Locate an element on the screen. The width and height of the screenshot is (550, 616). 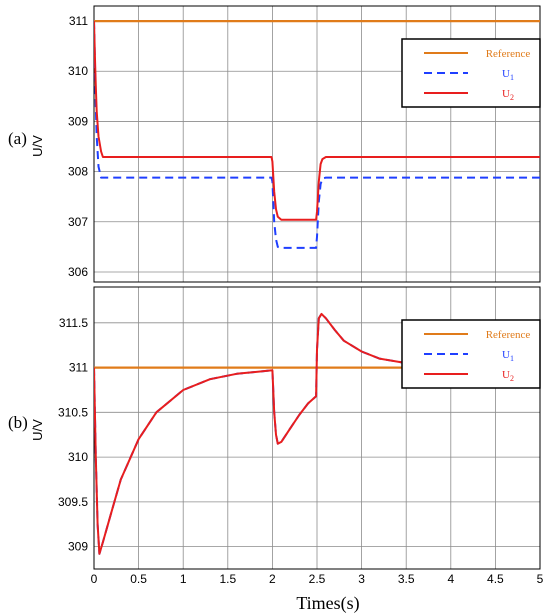
y-tick-label: 307 is located at coordinates (78, 222).